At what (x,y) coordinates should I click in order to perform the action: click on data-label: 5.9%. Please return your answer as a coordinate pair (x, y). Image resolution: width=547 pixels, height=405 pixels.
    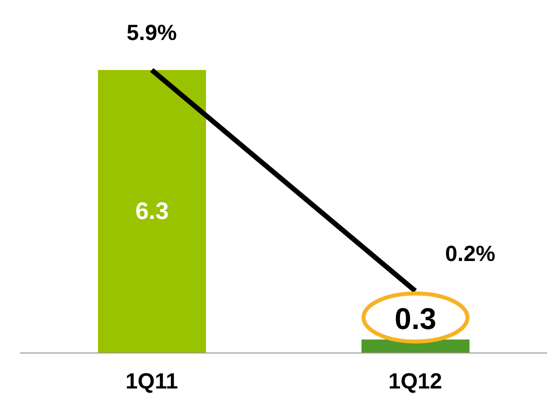
    Looking at the image, I should click on (151, 32).